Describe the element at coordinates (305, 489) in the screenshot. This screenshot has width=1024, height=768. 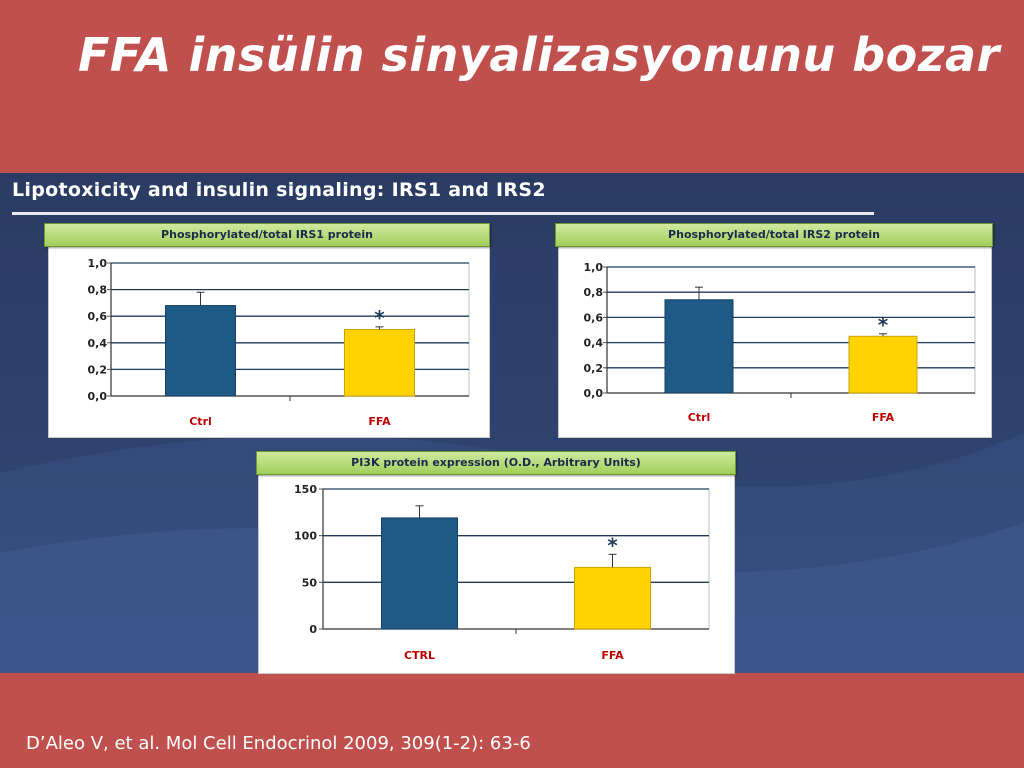
I see `y-tick-label: 150` at that location.